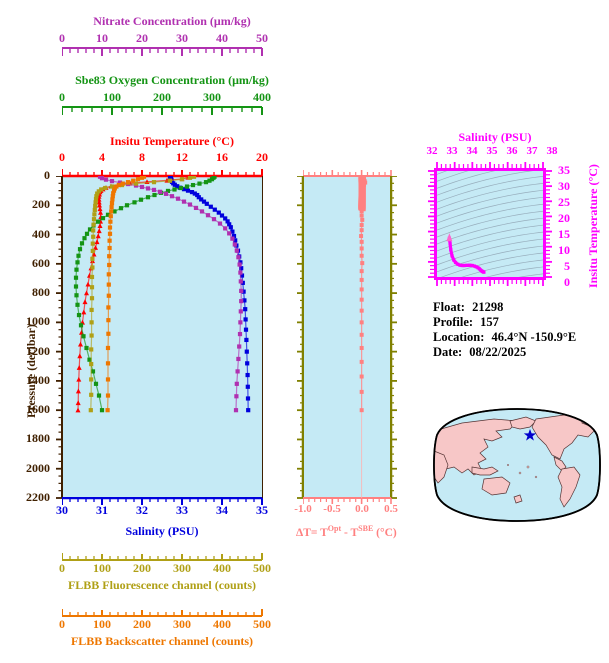 The width and height of the screenshot is (609, 663). I want to click on dt-tick-0: -1.0, so click(303, 509).